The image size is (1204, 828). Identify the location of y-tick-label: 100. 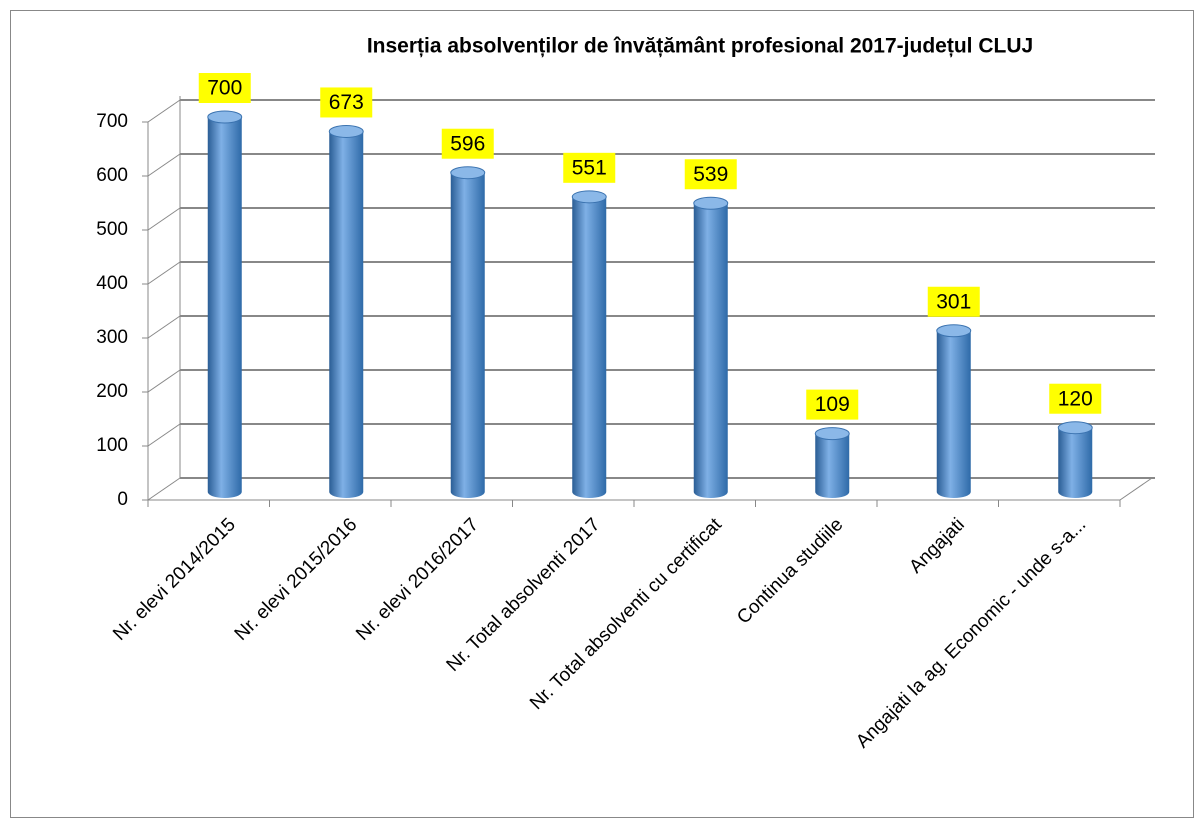
(112, 445).